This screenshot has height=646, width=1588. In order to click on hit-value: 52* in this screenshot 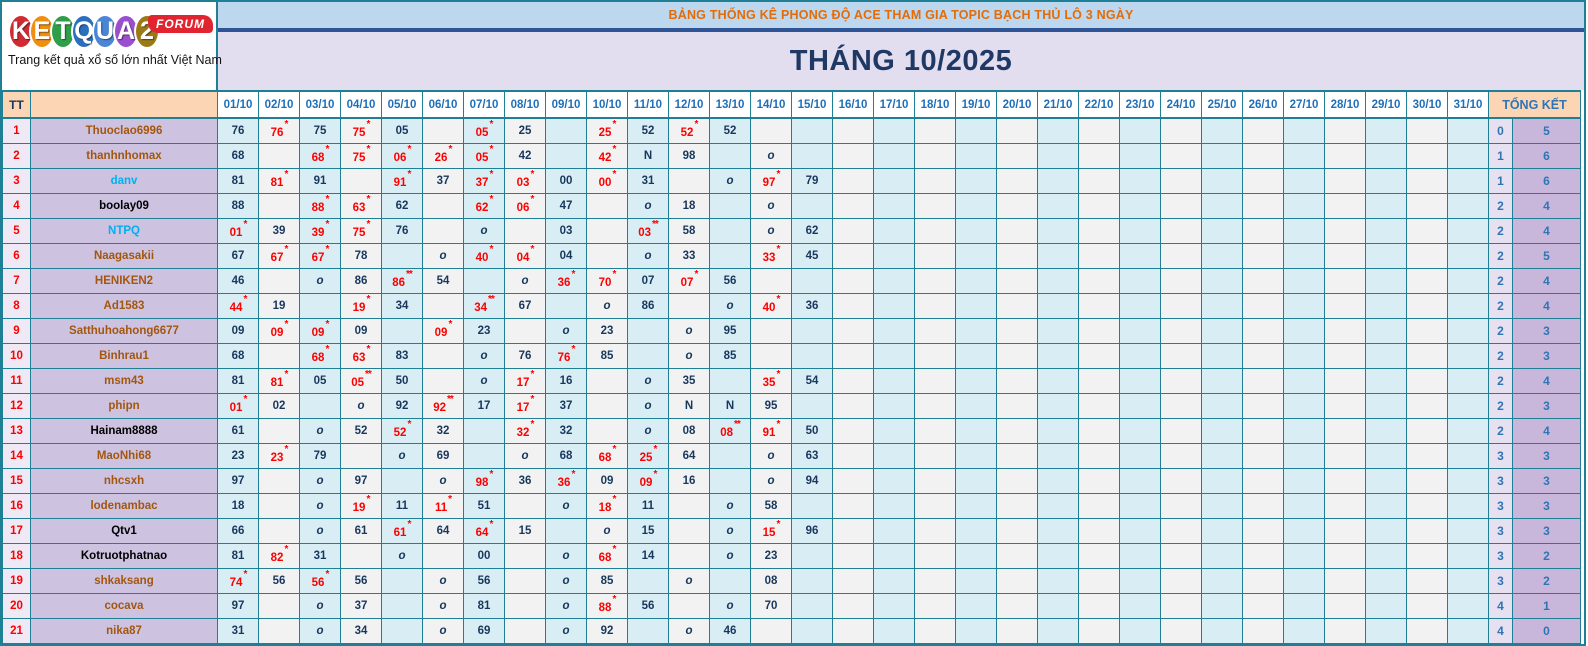, I will do `click(402, 429)`.